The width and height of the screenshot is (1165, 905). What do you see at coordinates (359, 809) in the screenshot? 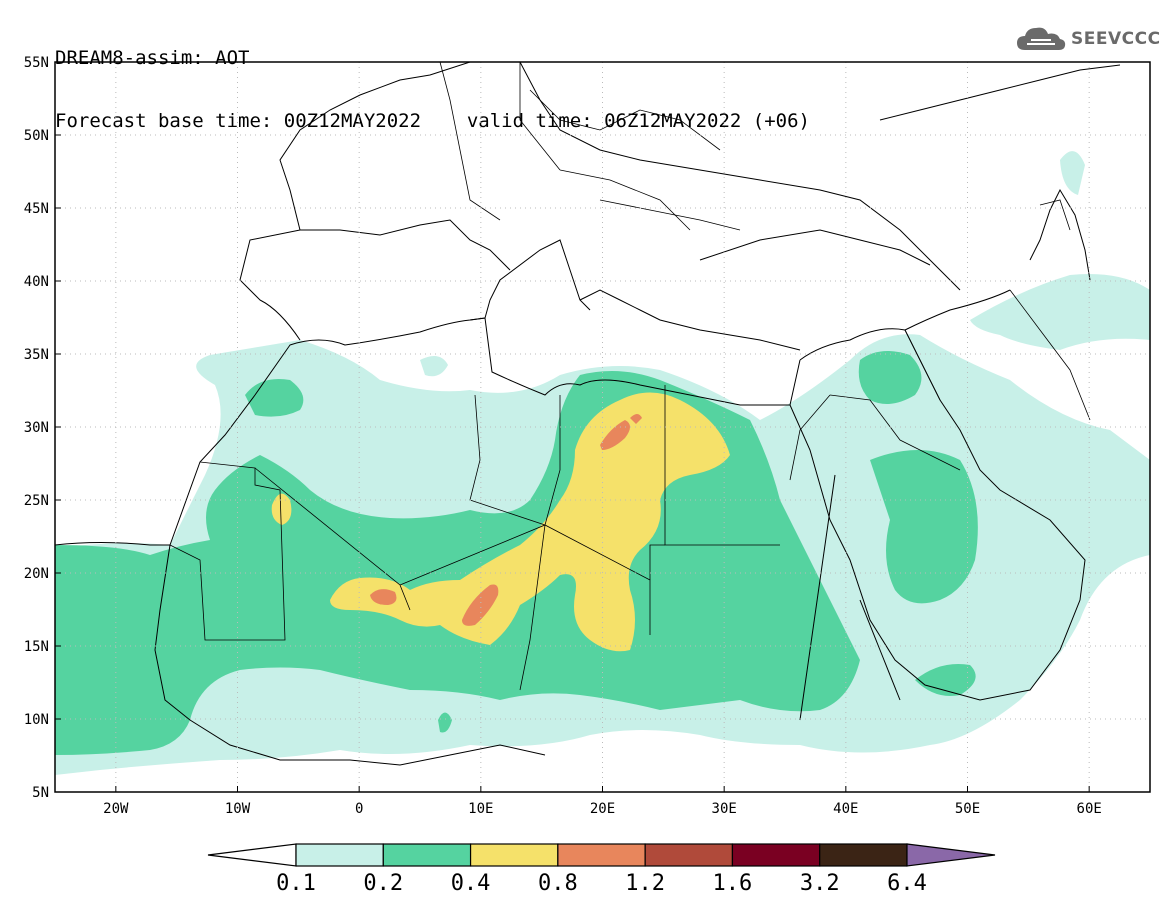
I see `lon-label: 0` at bounding box center [359, 809].